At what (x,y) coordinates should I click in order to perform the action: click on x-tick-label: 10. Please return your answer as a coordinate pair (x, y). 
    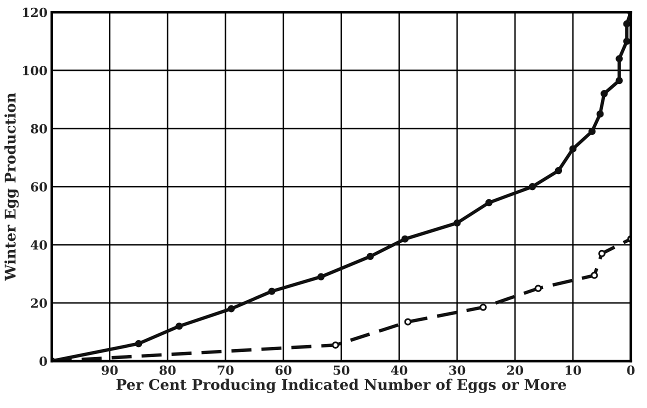
    Looking at the image, I should click on (574, 370).